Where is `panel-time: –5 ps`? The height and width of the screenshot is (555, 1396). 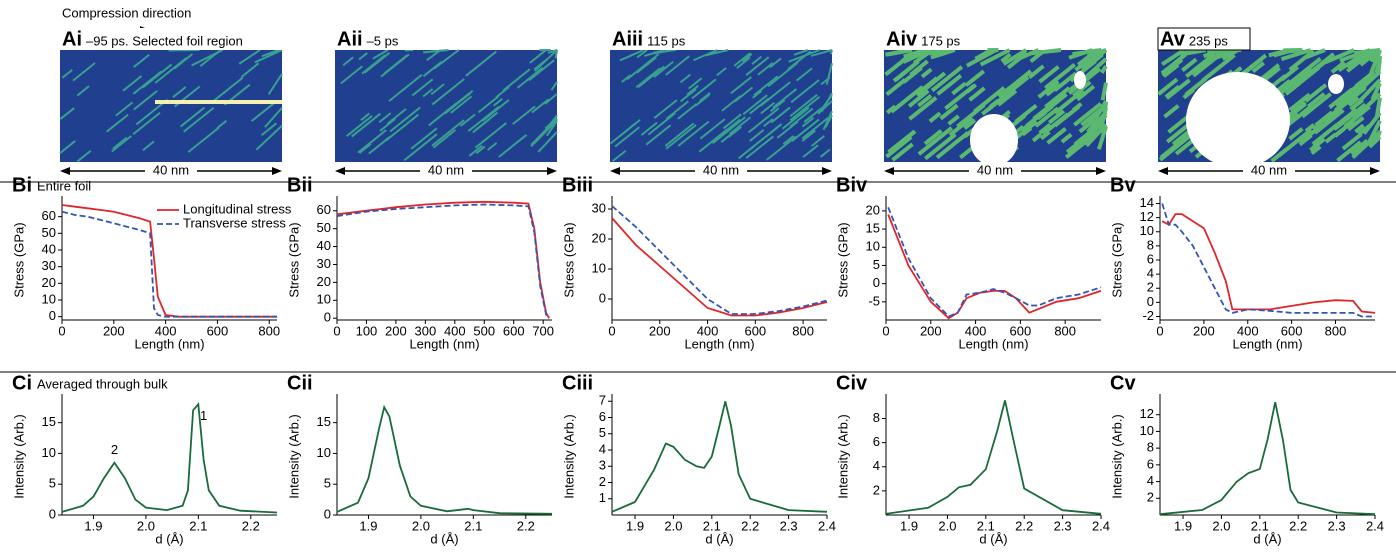 panel-time: –5 ps is located at coordinates (383, 40).